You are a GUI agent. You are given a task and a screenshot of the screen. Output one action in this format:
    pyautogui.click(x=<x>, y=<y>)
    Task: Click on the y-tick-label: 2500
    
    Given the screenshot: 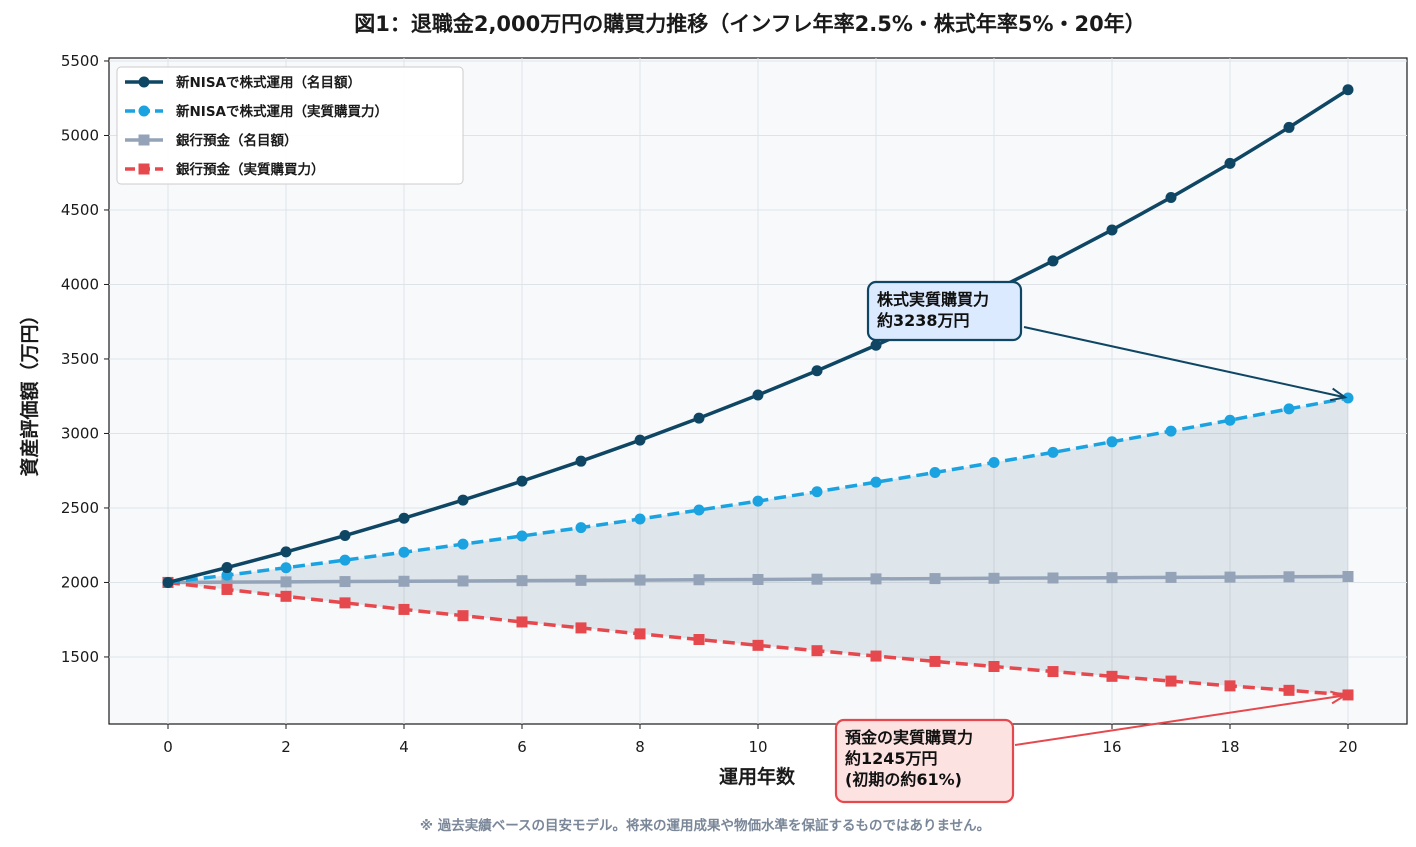 What is the action you would take?
    pyautogui.click(x=80, y=508)
    